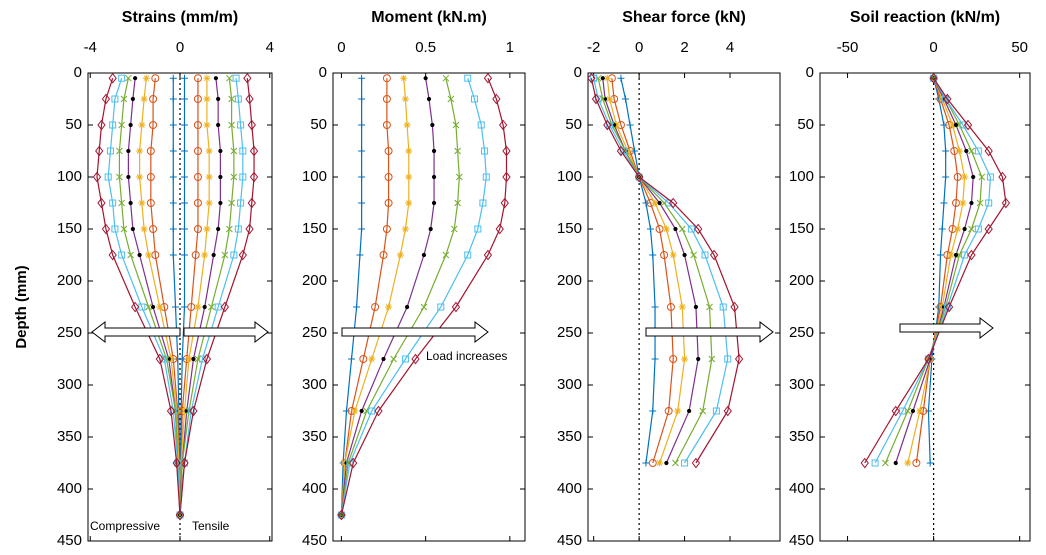 The image size is (1046, 555). Describe the element at coordinates (69, 436) in the screenshot. I see `y-tick-label: 350` at that location.